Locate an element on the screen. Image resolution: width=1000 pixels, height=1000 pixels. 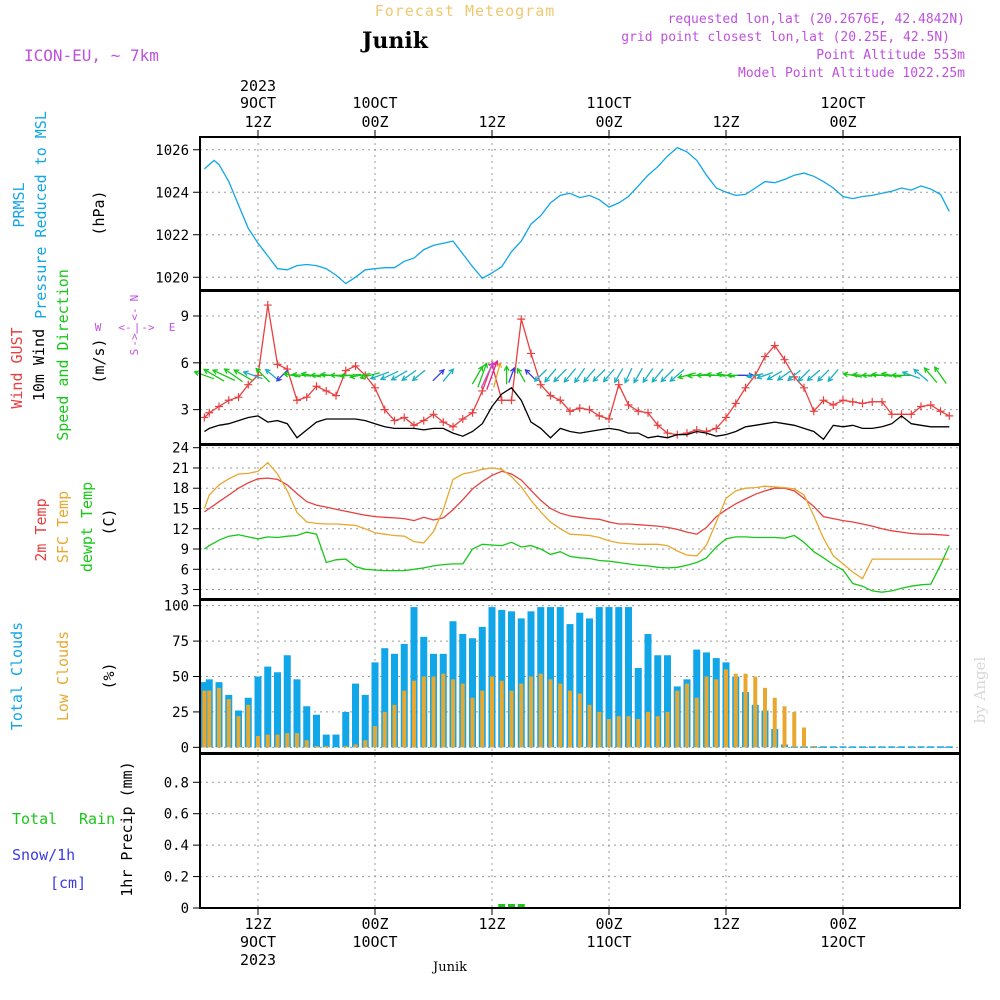
y-tick-label: 0.2 is located at coordinates (176, 878).